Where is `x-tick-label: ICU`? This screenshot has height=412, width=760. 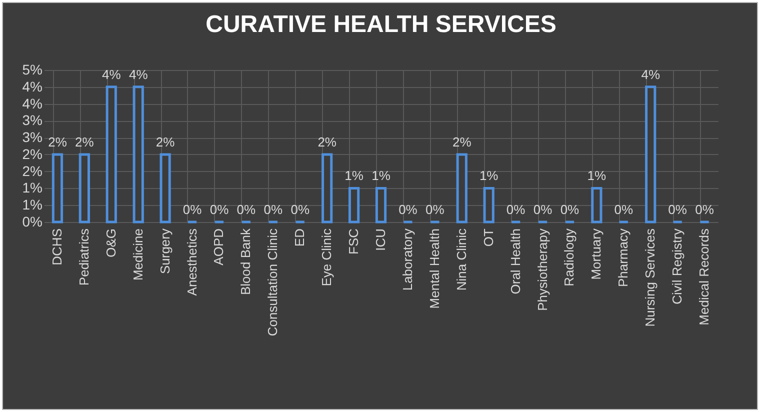
x-tick-label: ICU is located at coordinates (380, 239).